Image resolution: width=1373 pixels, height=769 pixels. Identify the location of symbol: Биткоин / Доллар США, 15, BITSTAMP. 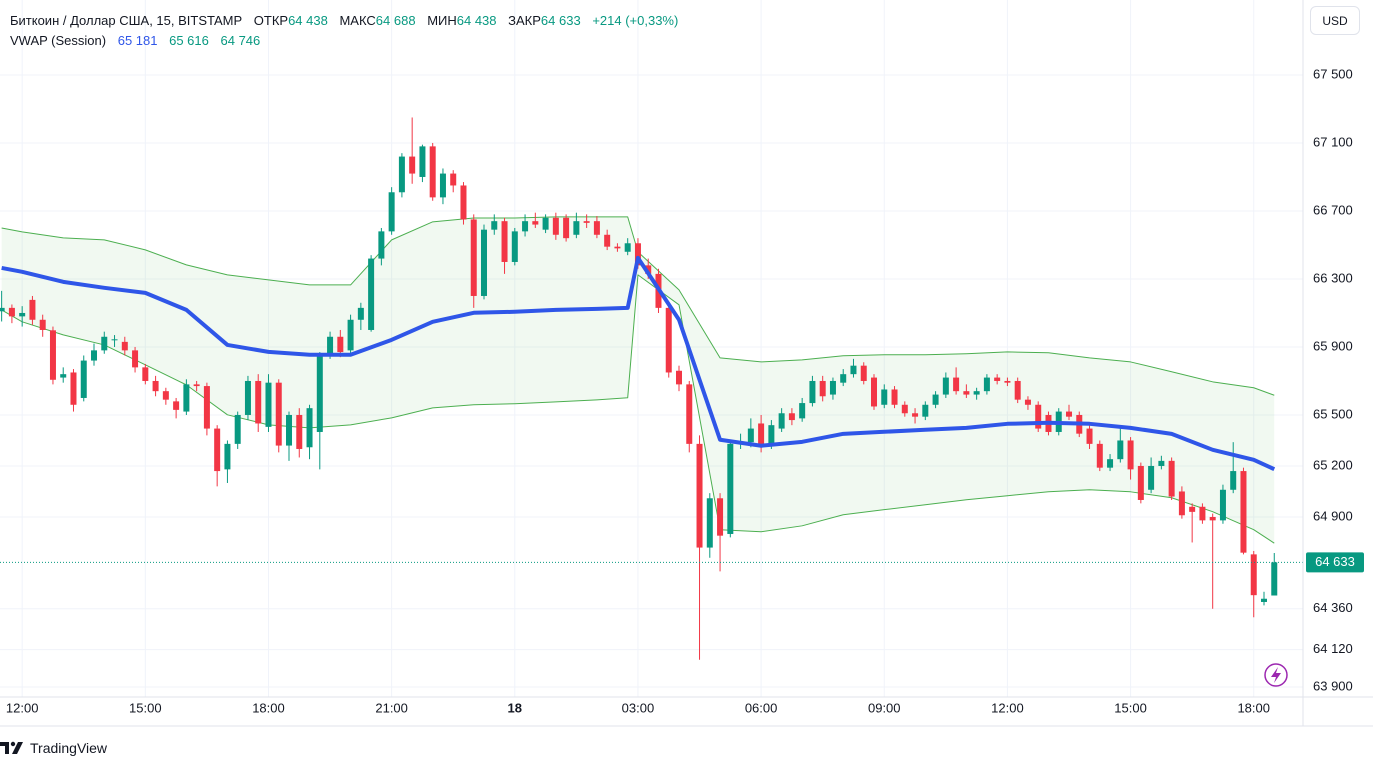
(126, 20).